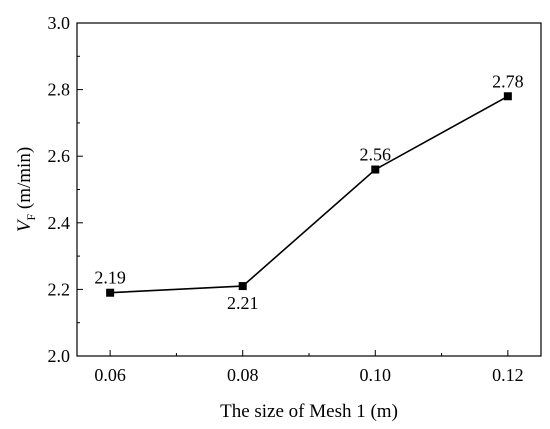 The image size is (550, 429). What do you see at coordinates (59, 23) in the screenshot?
I see `y-tick-label: 3.0` at bounding box center [59, 23].